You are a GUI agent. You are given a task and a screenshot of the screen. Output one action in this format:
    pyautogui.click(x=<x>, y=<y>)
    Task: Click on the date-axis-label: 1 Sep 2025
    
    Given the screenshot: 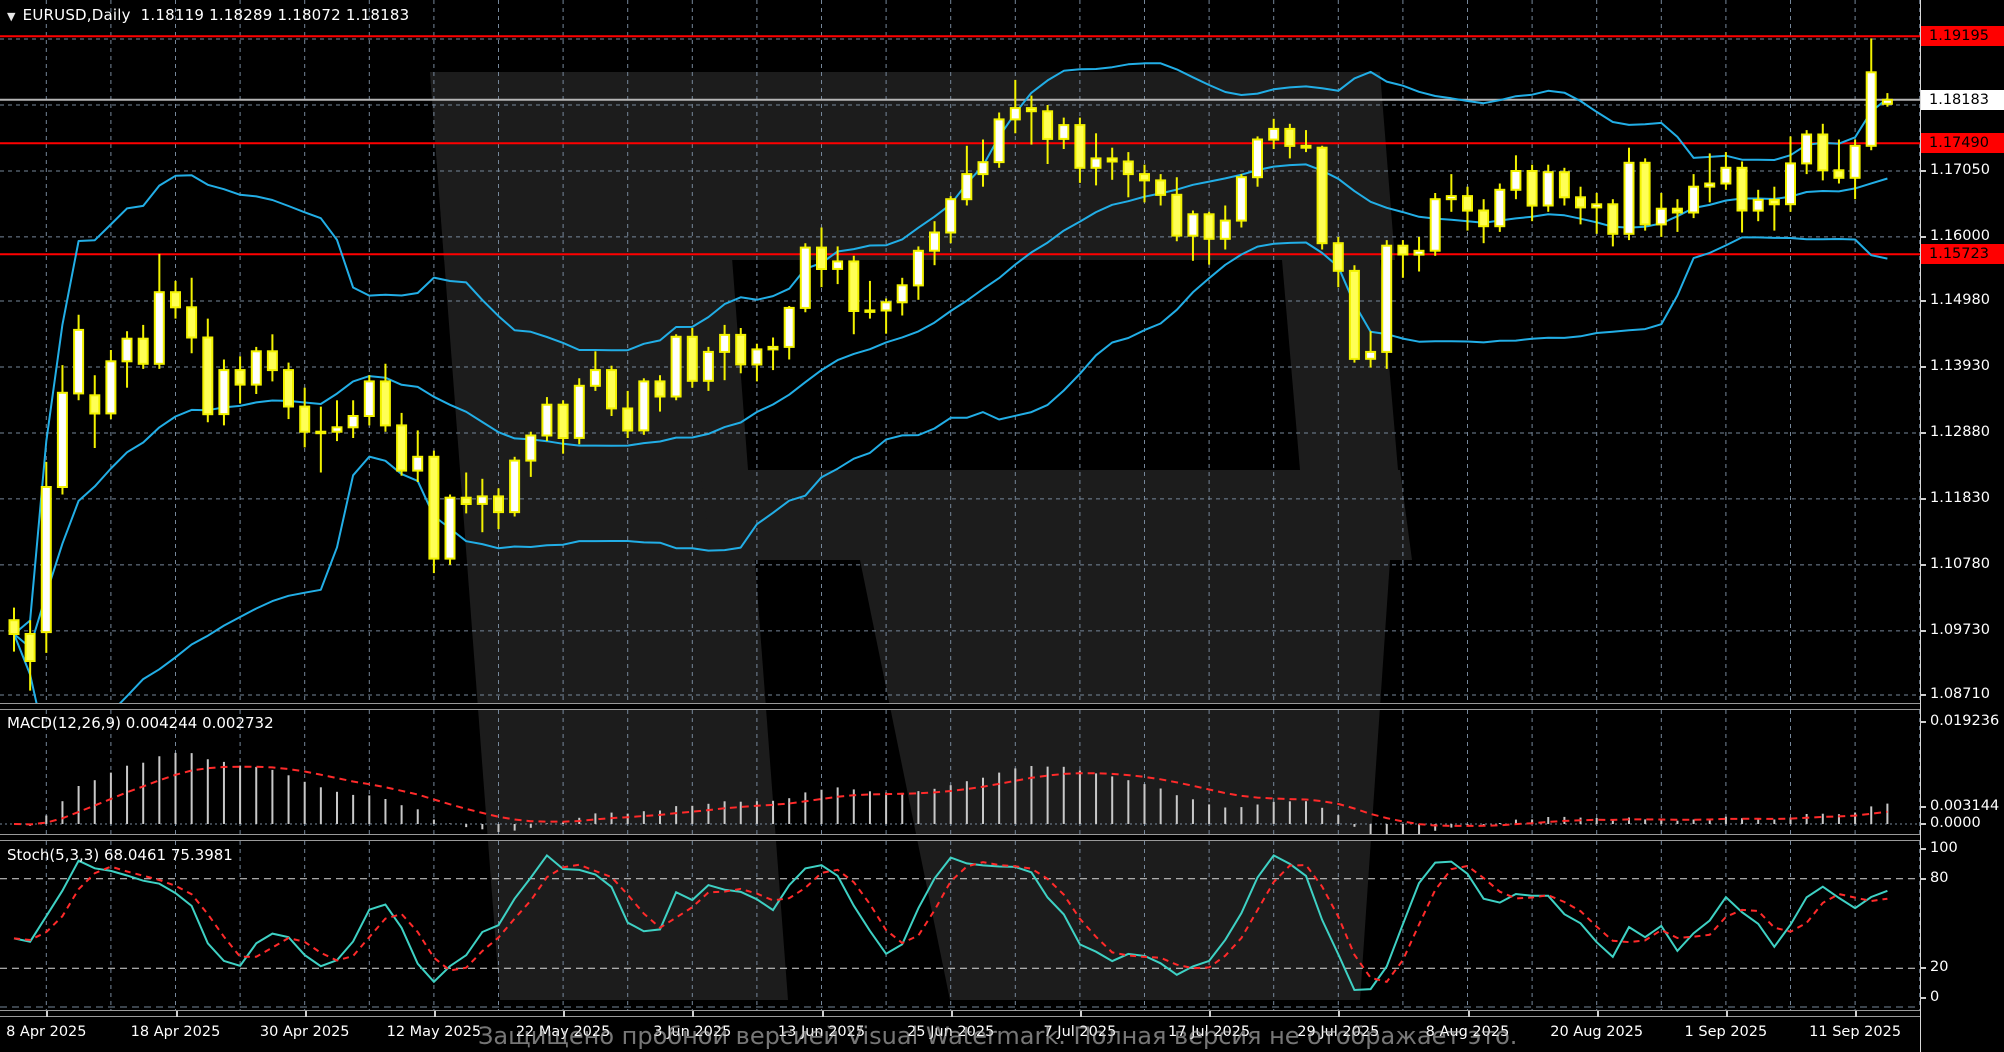 What is the action you would take?
    pyautogui.click(x=1726, y=1032)
    